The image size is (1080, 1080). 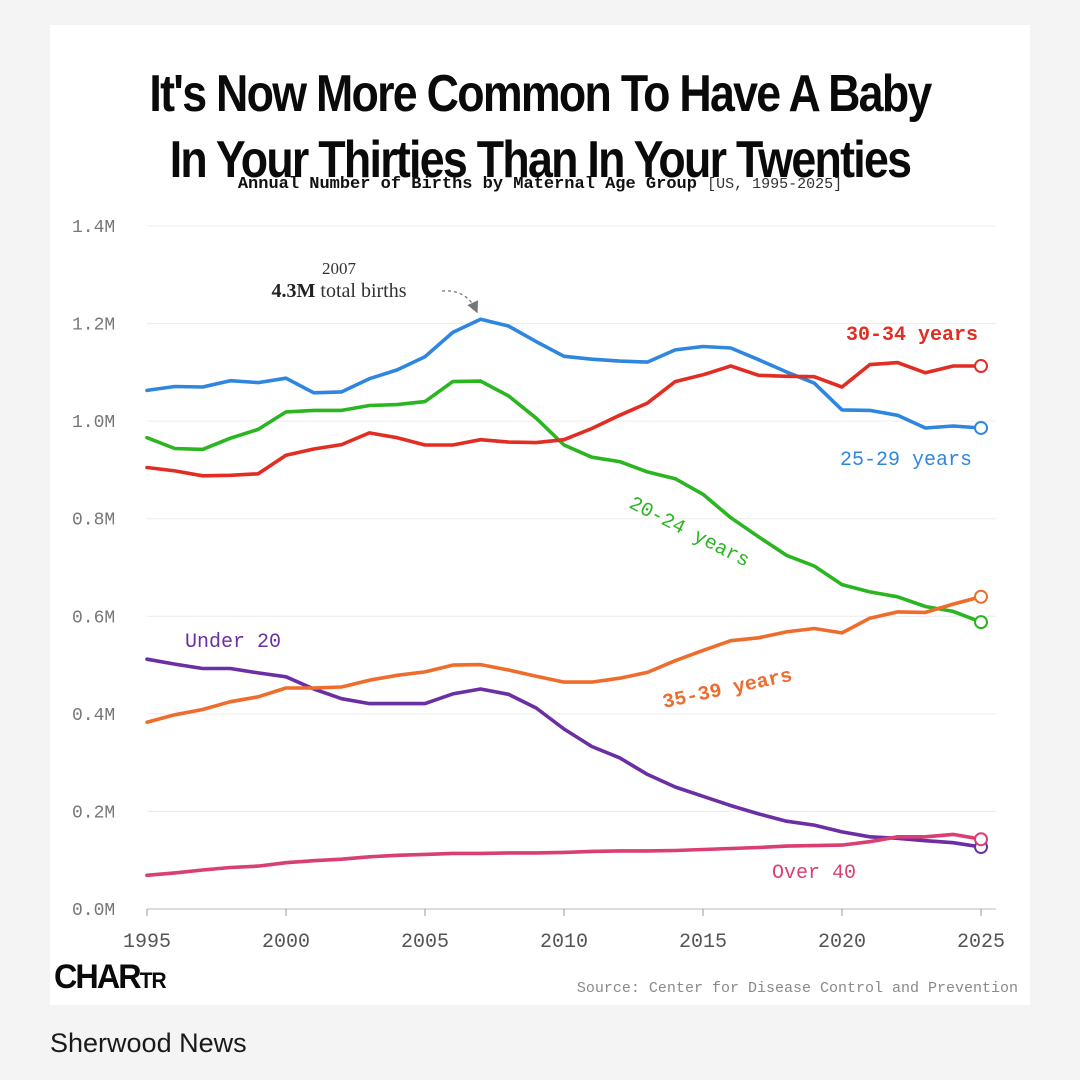 What do you see at coordinates (93, 228) in the screenshot?
I see `y-tick-label: 1.4M` at bounding box center [93, 228].